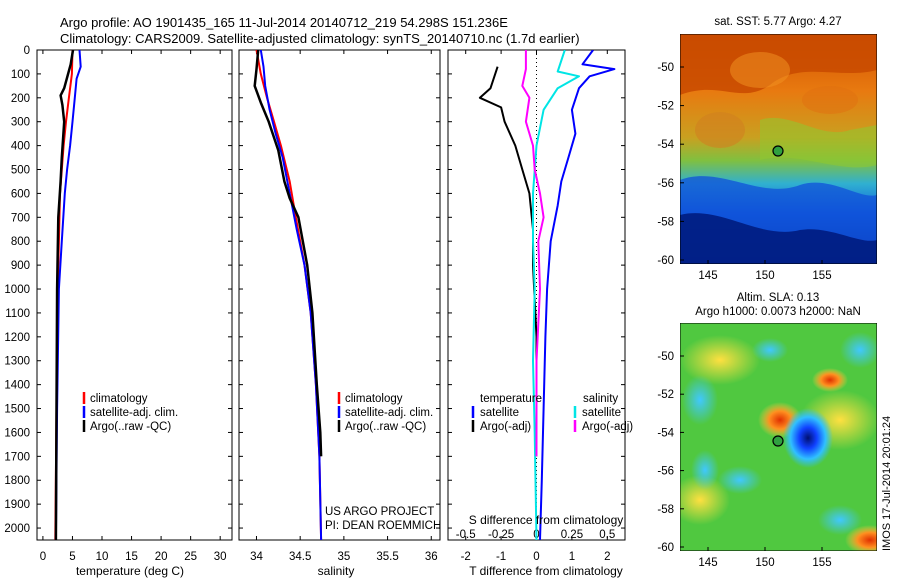 The height and width of the screenshot is (580, 900). Describe the element at coordinates (607, 557) in the screenshot. I see `x-tick-label: 2` at that location.